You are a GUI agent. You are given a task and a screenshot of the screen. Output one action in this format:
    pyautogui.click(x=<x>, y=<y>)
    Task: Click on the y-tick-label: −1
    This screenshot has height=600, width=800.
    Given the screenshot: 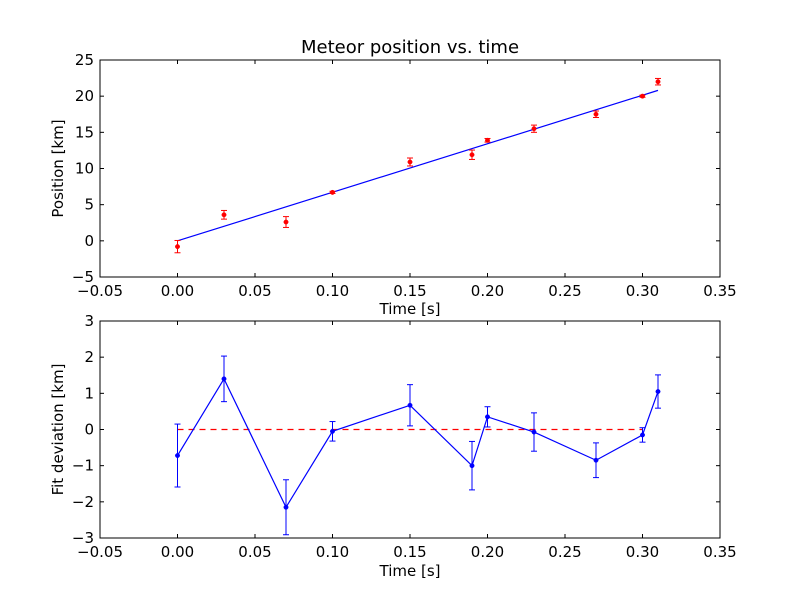 What is the action you would take?
    pyautogui.click(x=83, y=466)
    